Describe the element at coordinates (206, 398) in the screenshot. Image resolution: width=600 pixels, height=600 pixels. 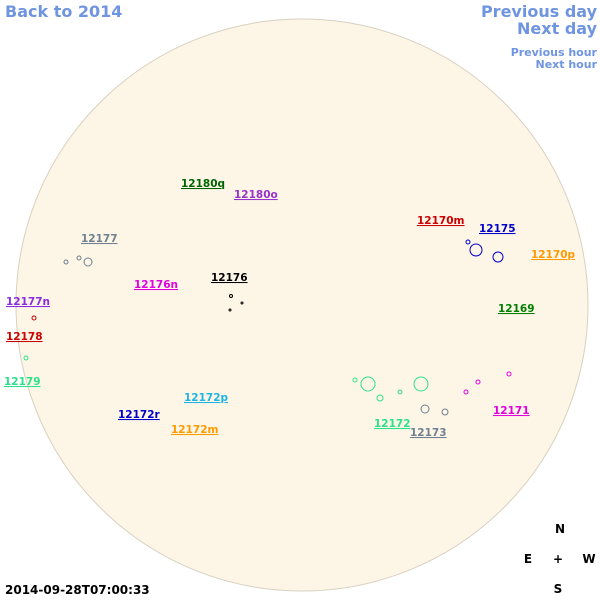
I see `region-label: 12172p` at that location.